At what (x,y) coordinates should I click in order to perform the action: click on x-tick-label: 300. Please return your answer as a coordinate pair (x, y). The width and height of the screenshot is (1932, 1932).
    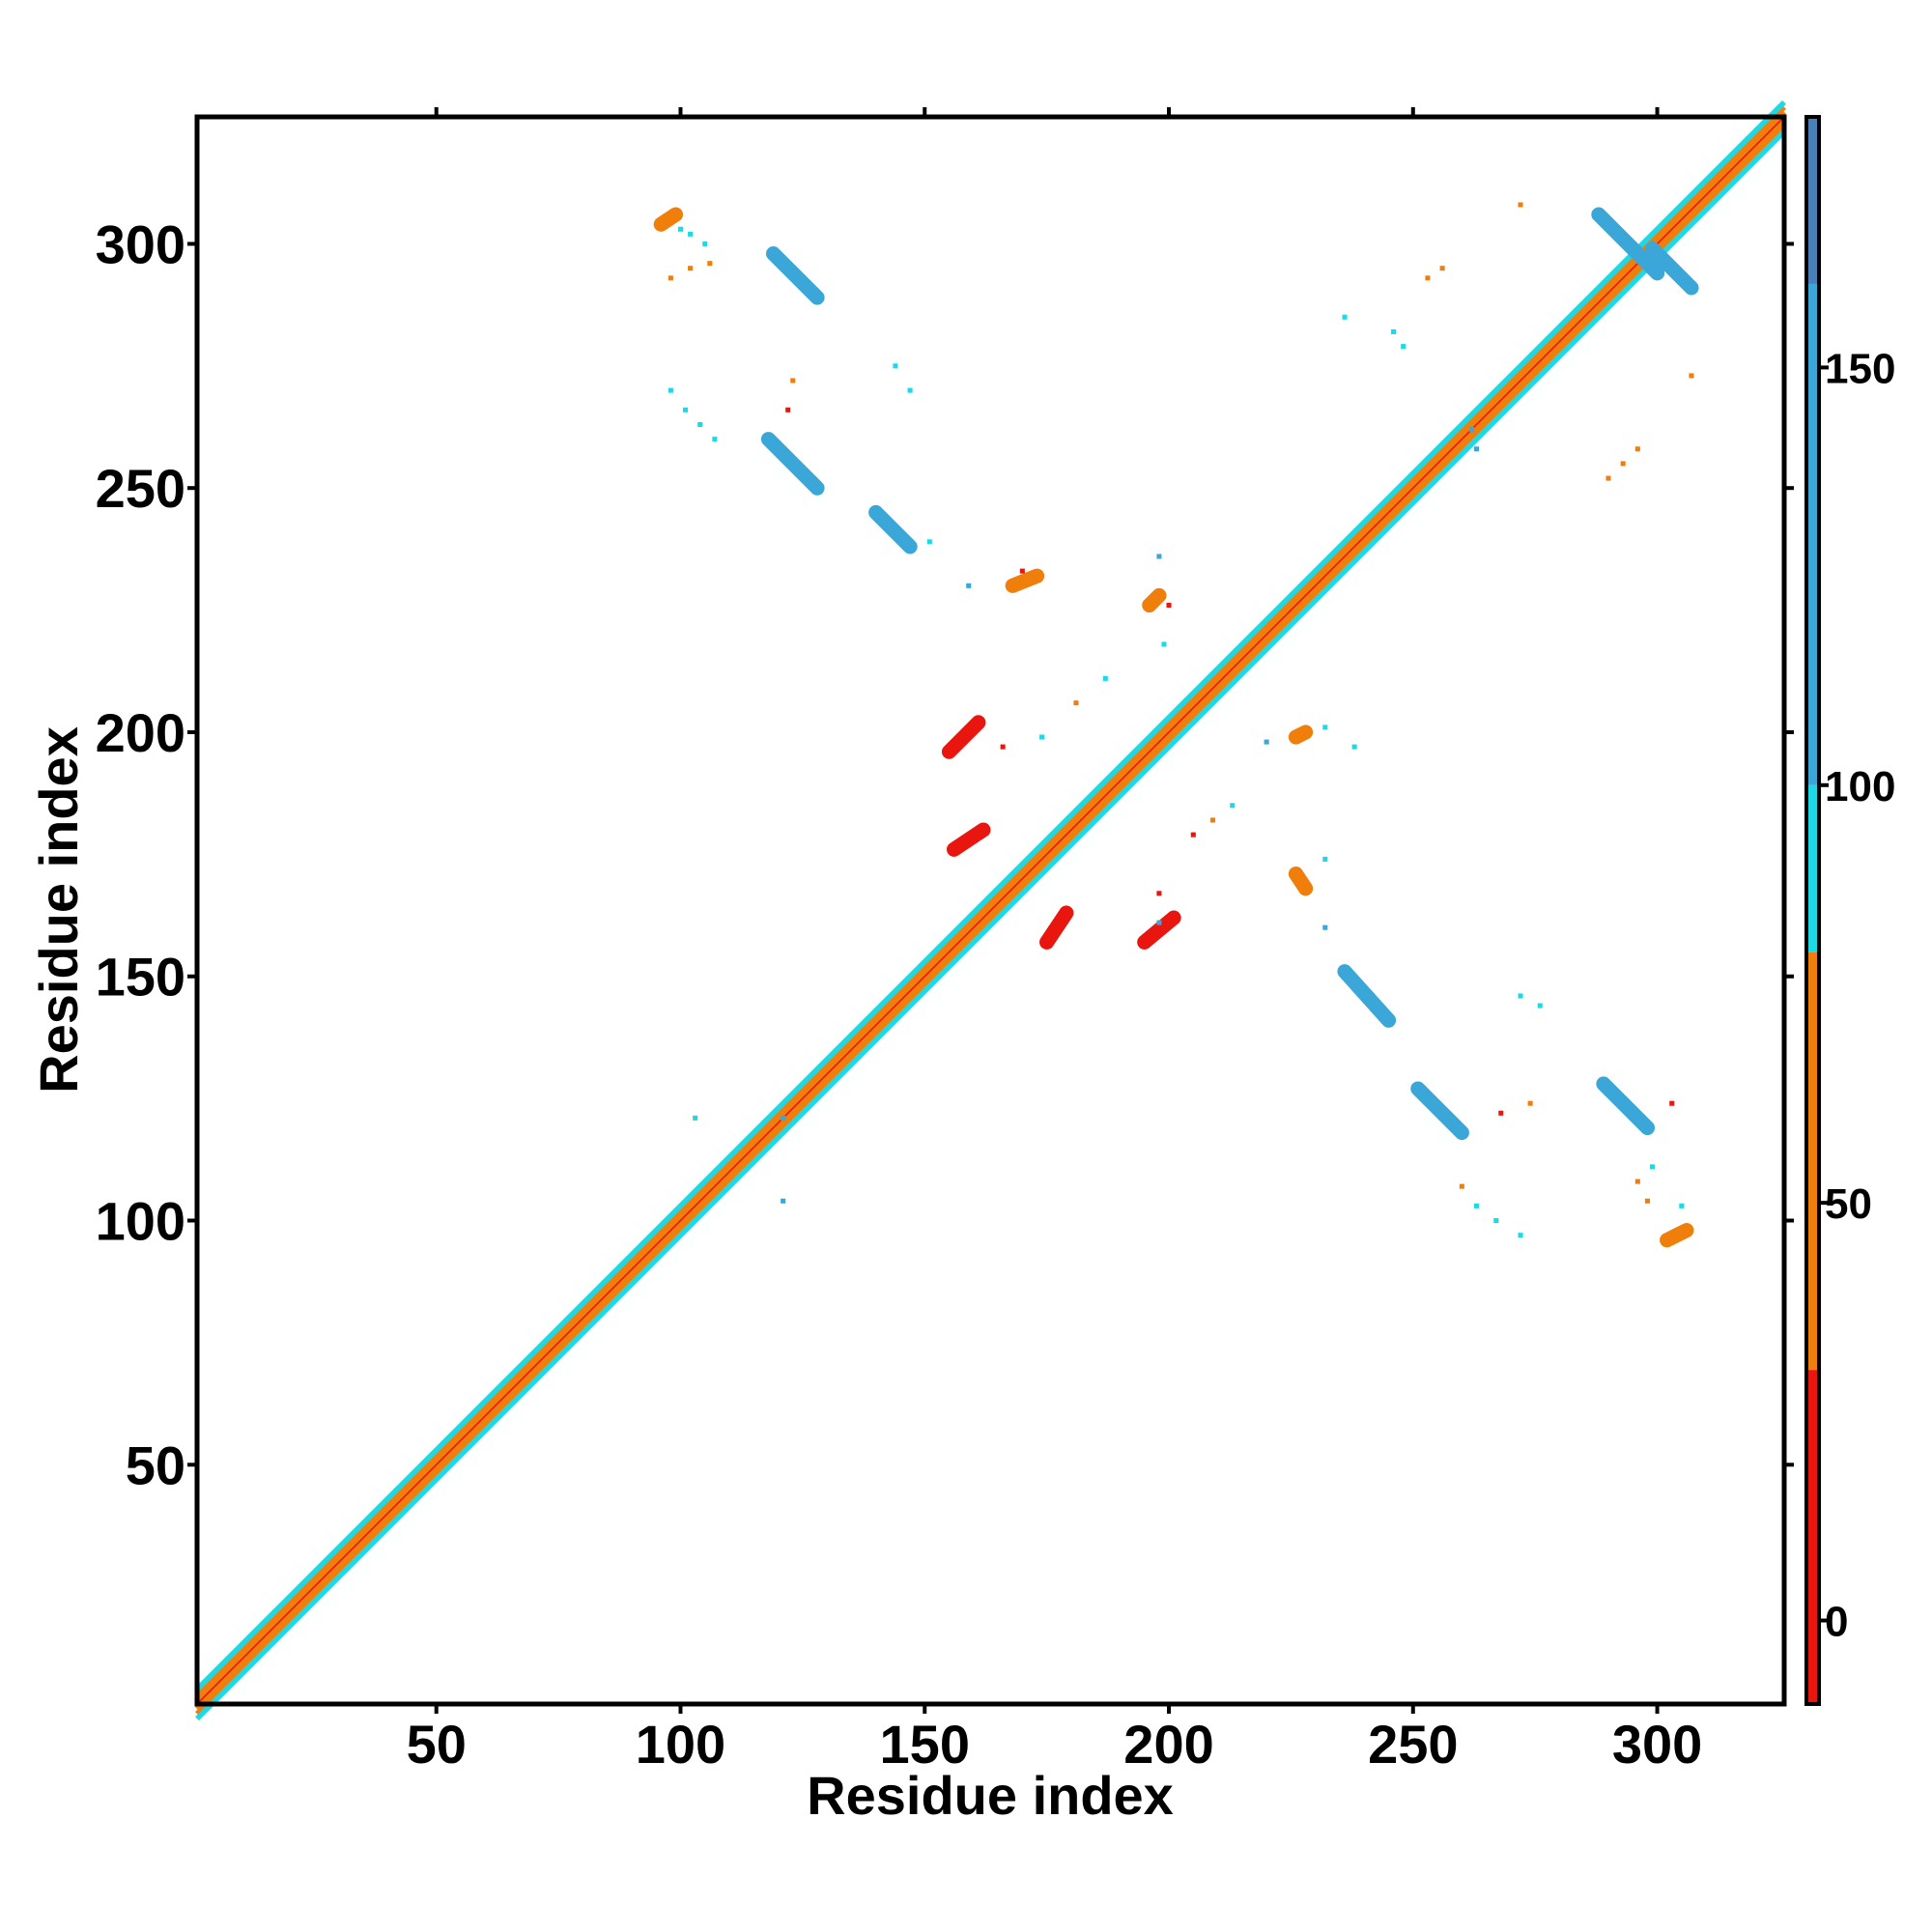
    Looking at the image, I should click on (1657, 1744).